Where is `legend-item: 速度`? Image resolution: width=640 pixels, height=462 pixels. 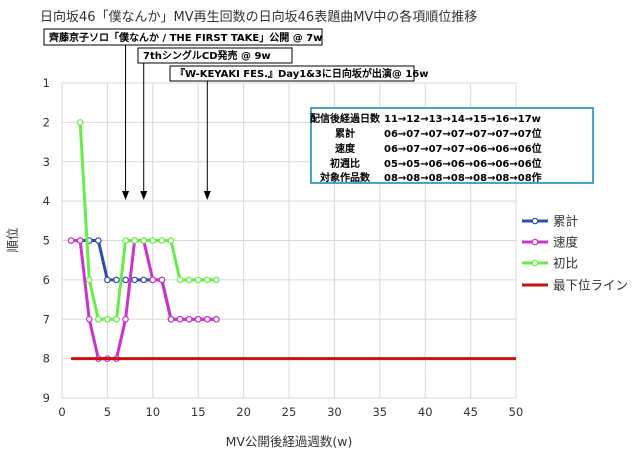
legend-item: 速度 is located at coordinates (550, 242).